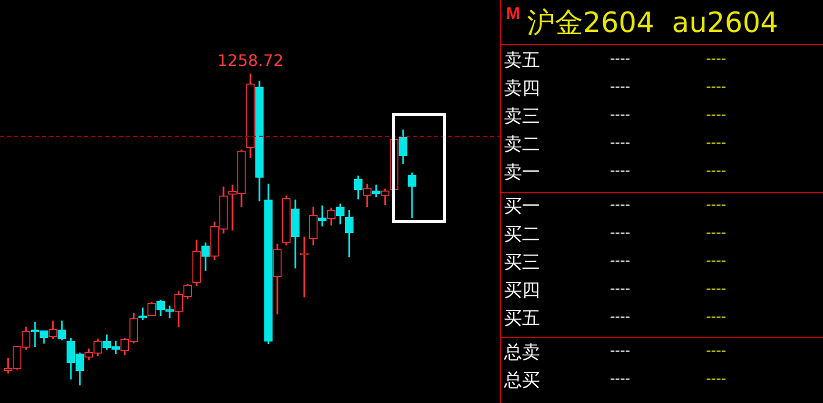 The height and width of the screenshot is (403, 823). Describe the element at coordinates (522, 262) in the screenshot. I see `text: 买三` at that location.